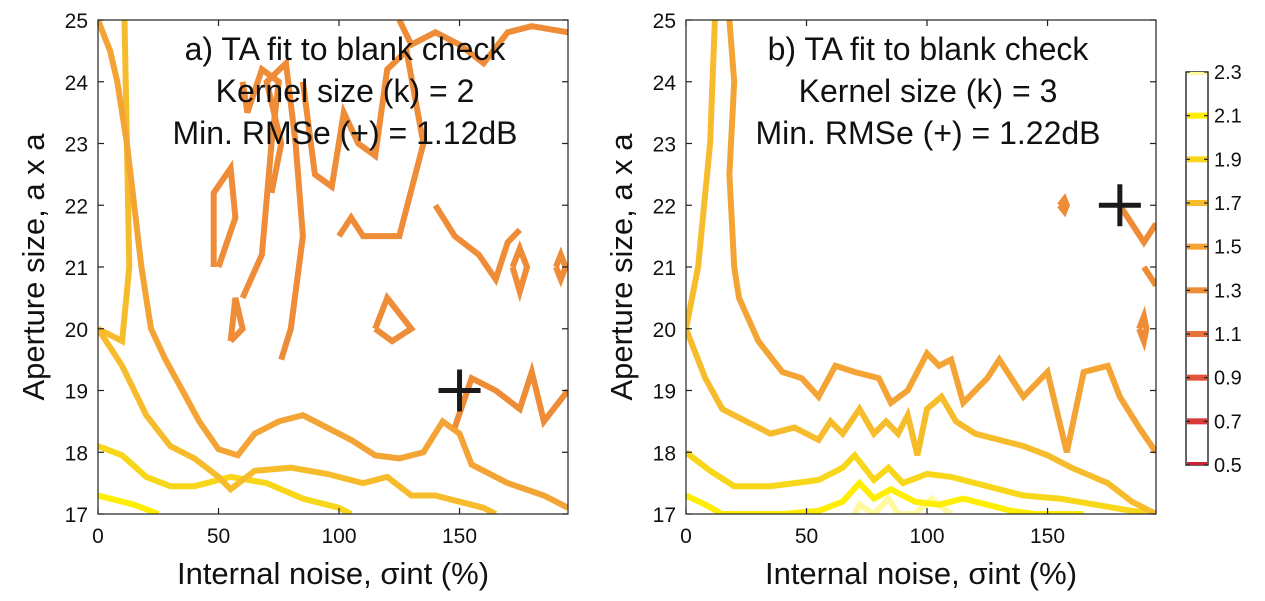  I want to click on panel-title-line-3: Min. RMSe (+) = 1.12dB, so click(344, 133).